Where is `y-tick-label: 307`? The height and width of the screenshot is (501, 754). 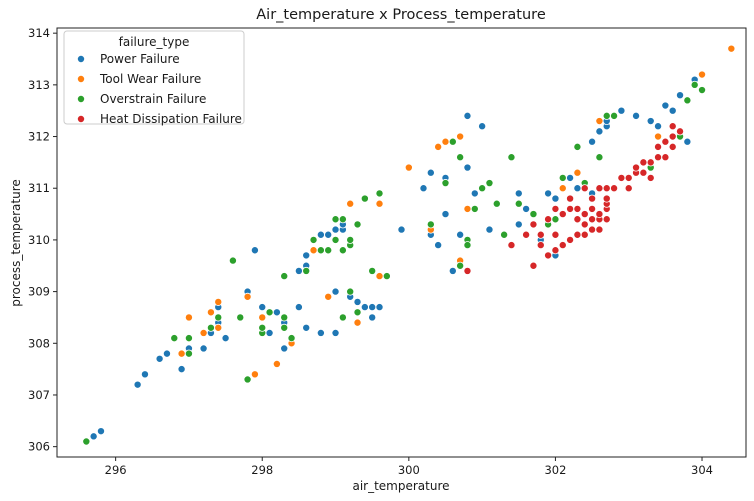 y-tick-label: 307 is located at coordinates (39, 395).